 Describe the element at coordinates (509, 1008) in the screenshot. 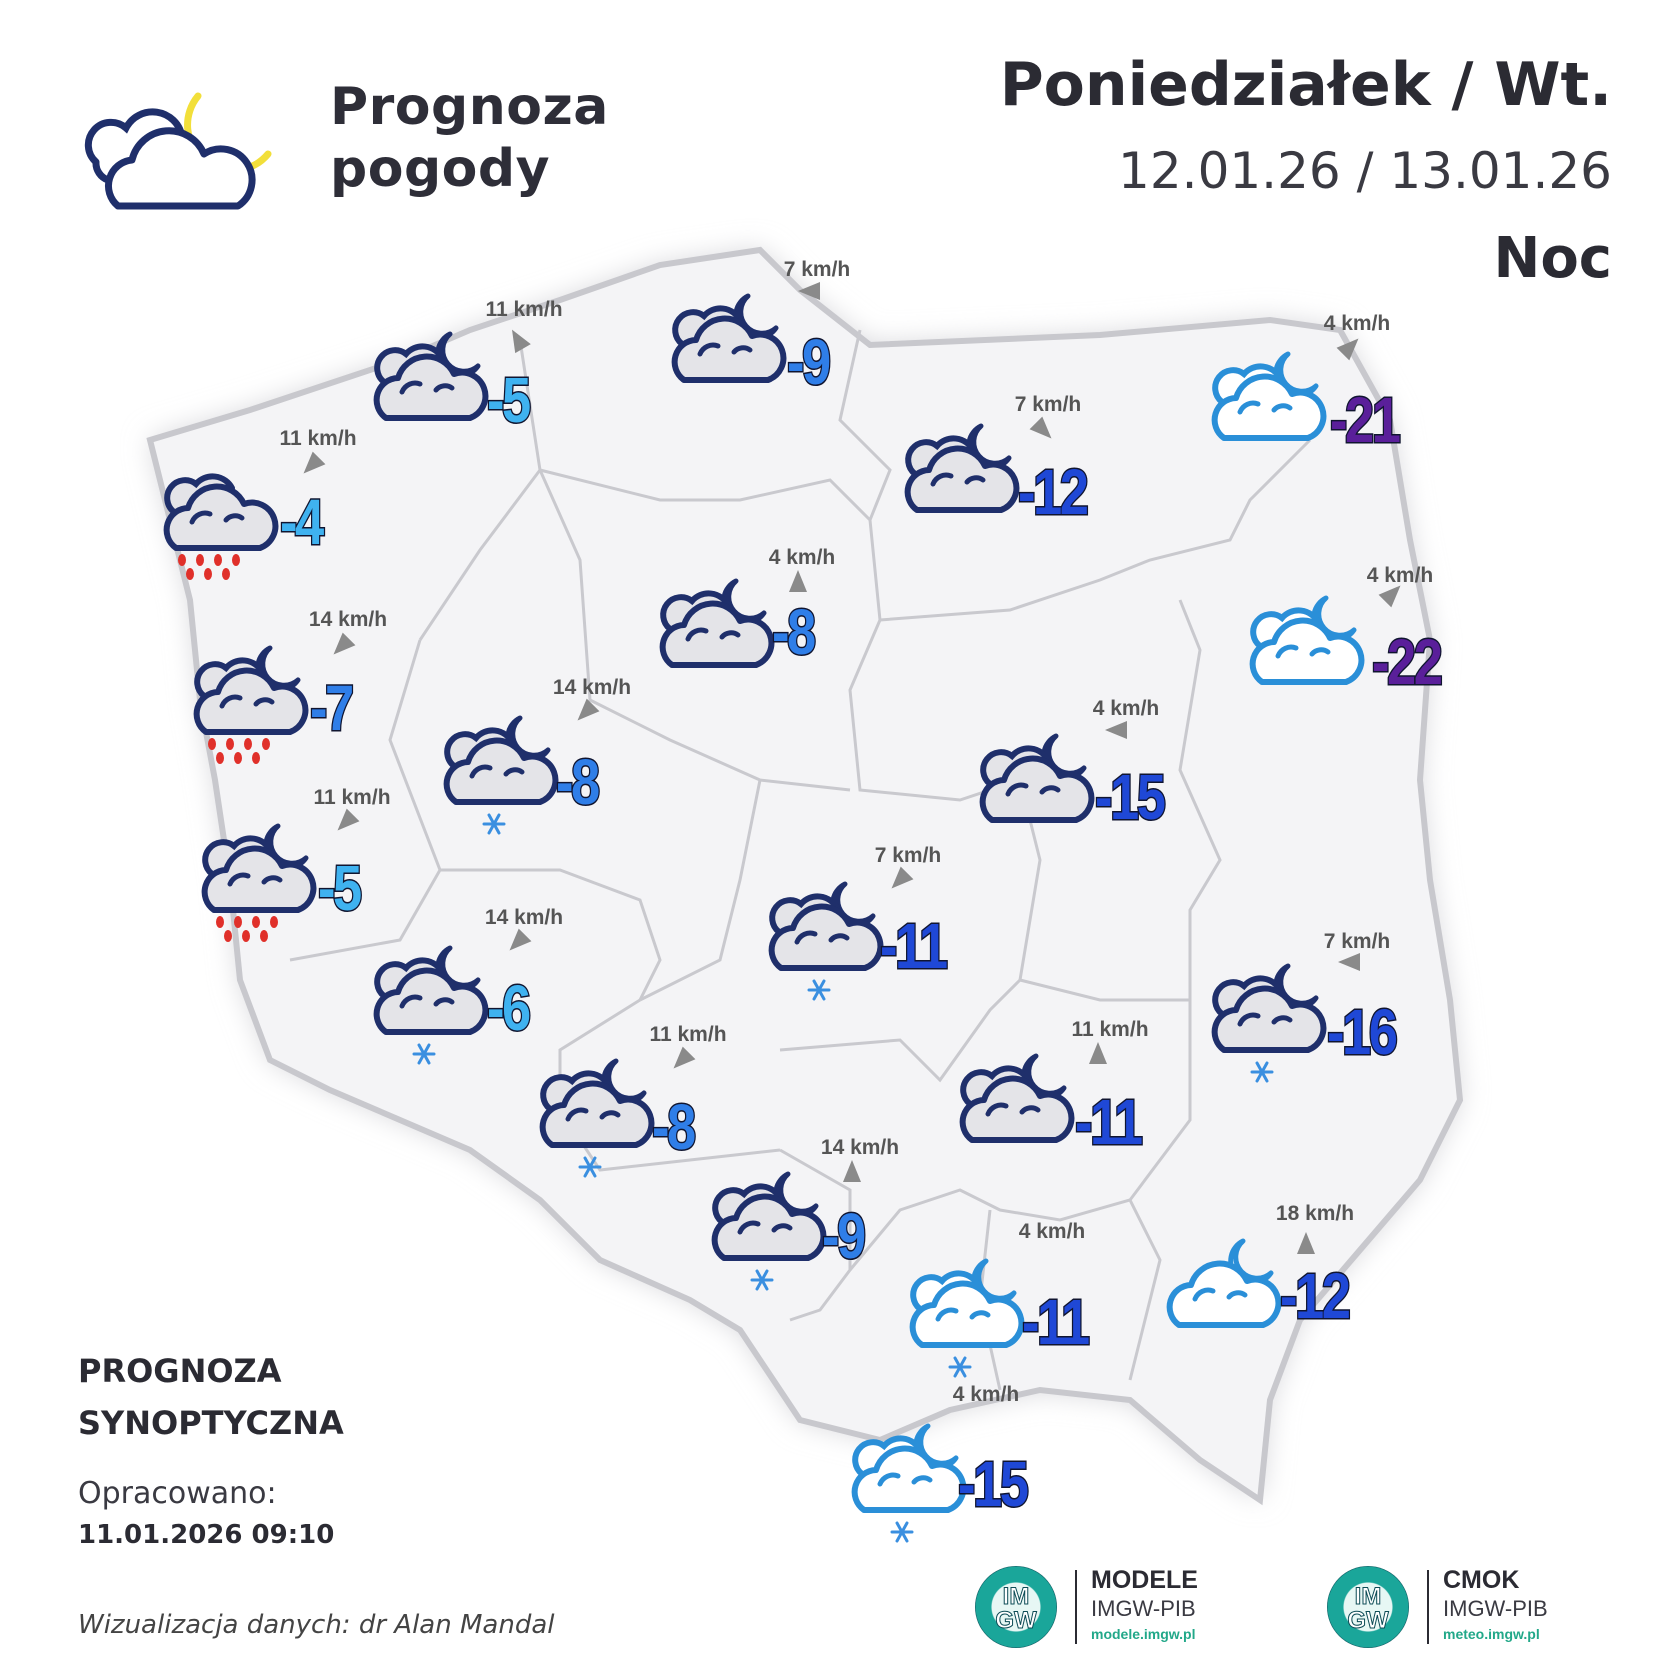

I see `station-temperature: -6` at that location.